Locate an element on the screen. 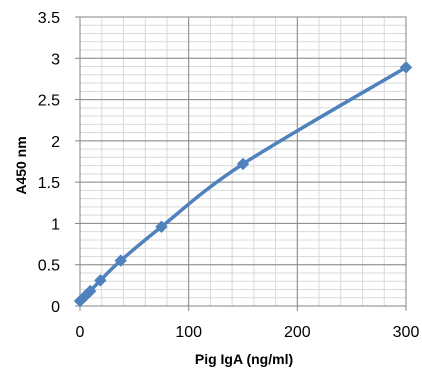 The image size is (422, 370). y-tick-label: 2 is located at coordinates (55, 142).